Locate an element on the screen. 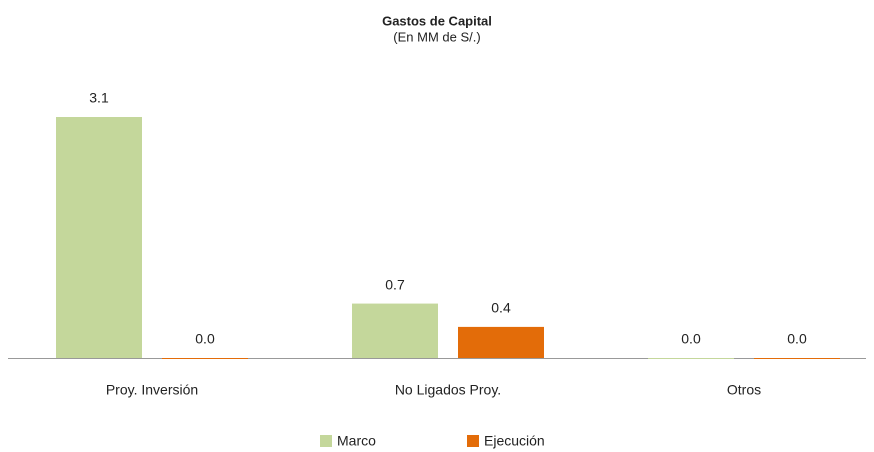 The image size is (874, 452). legend-label: Ejecución is located at coordinates (514, 441).